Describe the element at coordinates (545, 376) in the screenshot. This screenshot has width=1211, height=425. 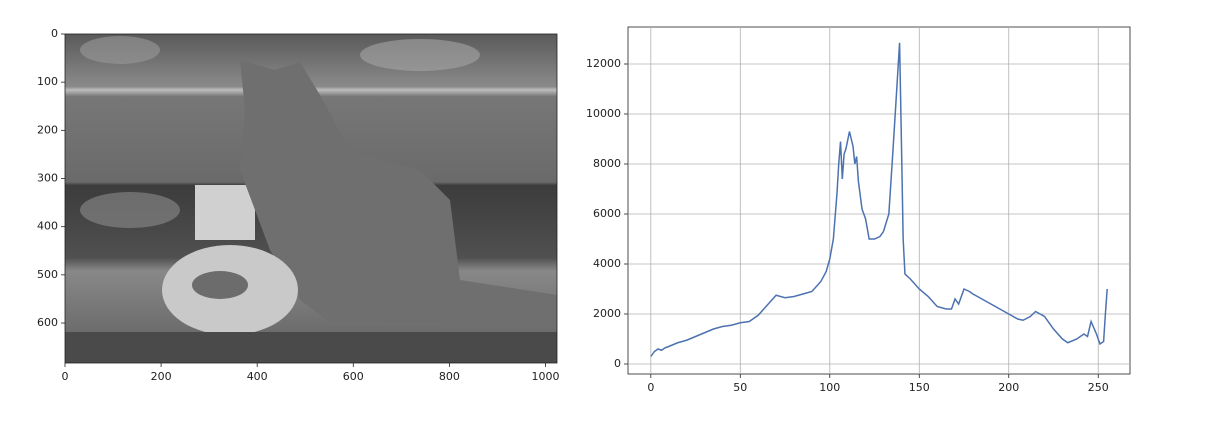
I see `x-tick-label: 1000` at that location.